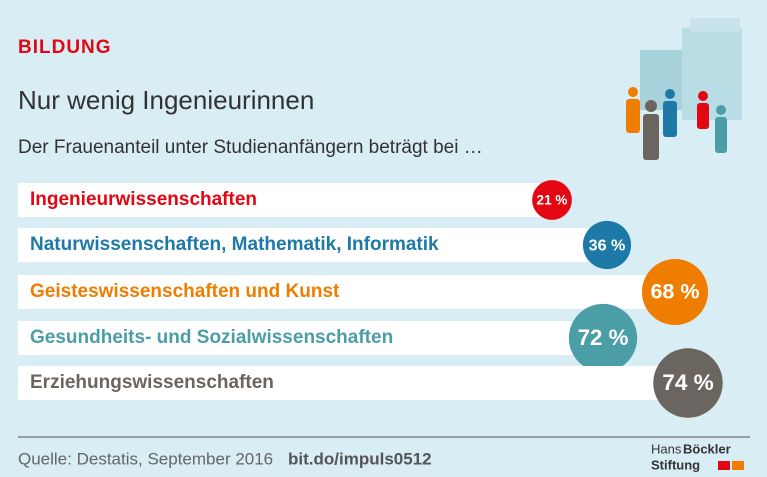 Image resolution: width=767 pixels, height=477 pixels. What do you see at coordinates (143, 199) in the screenshot?
I see `category-label: Ingenieurwissenschaften` at bounding box center [143, 199].